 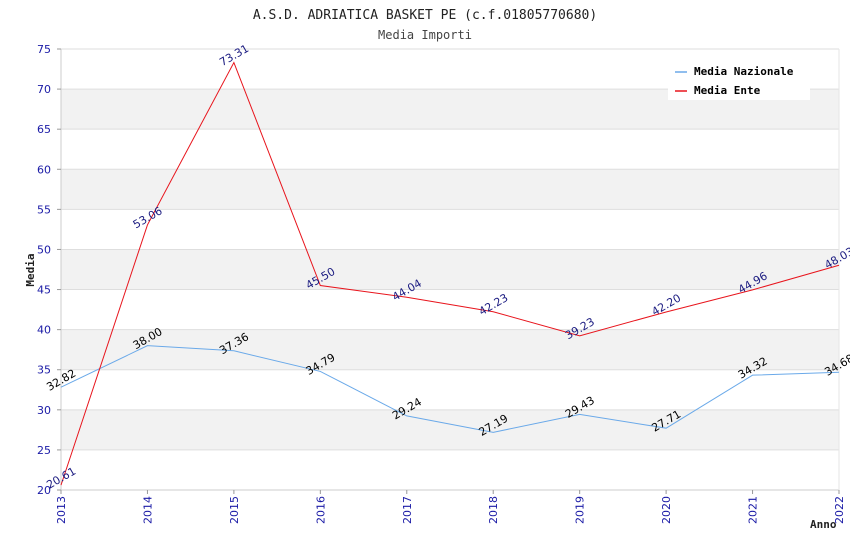 I want to click on y-tick-label: 55, so click(x=44, y=209).